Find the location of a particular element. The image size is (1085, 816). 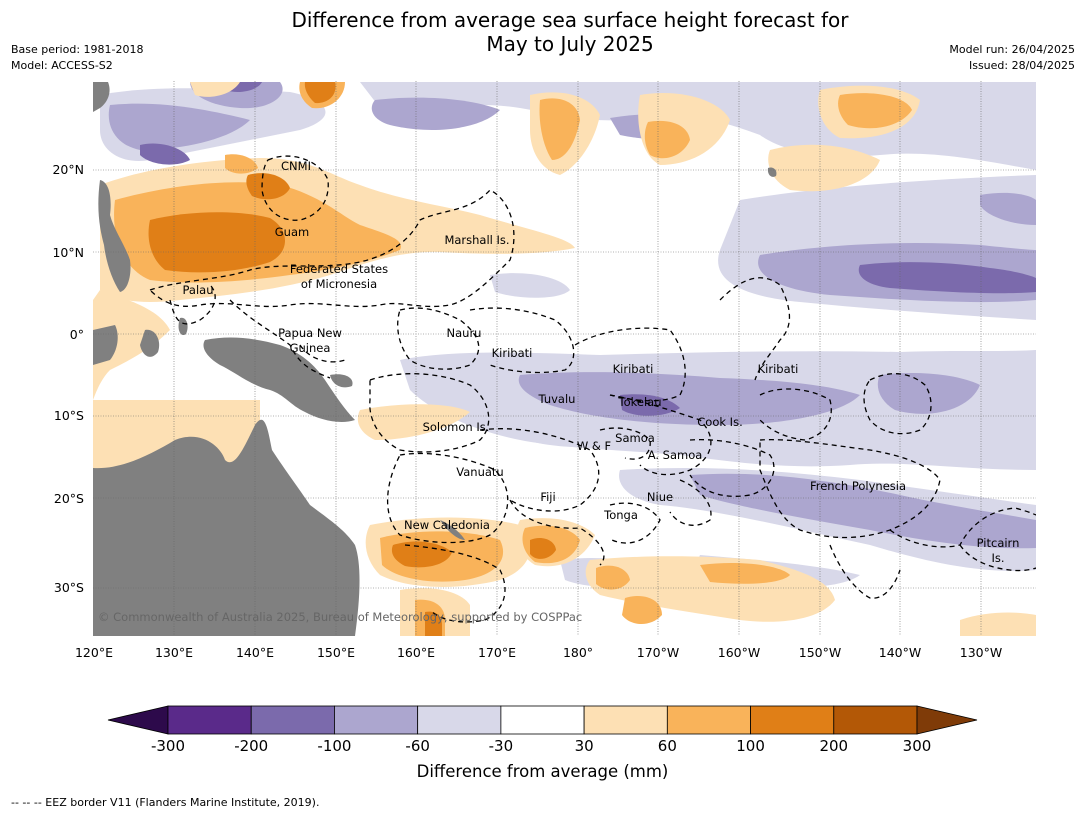

label-kiribati-central: Kiribati is located at coordinates (633, 369).